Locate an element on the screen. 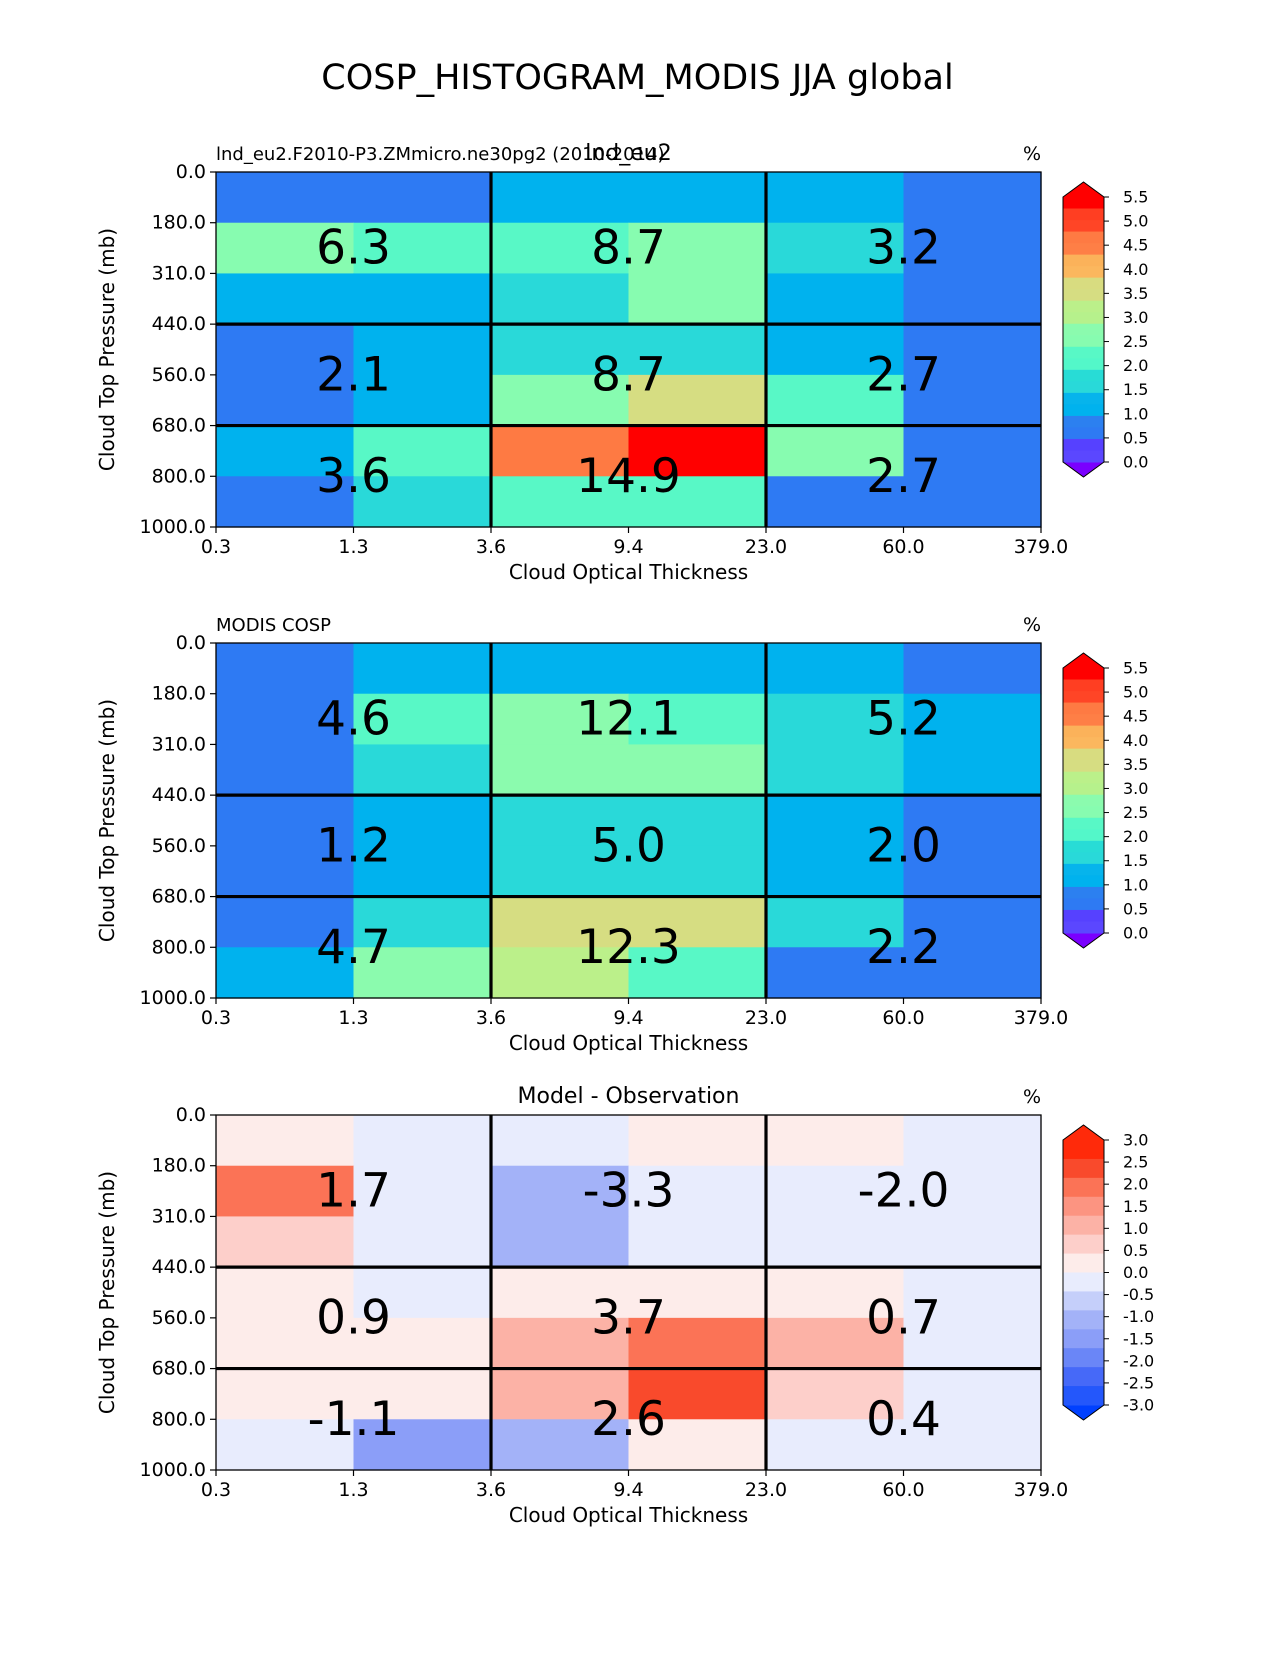 The width and height of the screenshot is (1275, 1654). group-sum-label: 3.7 is located at coordinates (628, 1317).